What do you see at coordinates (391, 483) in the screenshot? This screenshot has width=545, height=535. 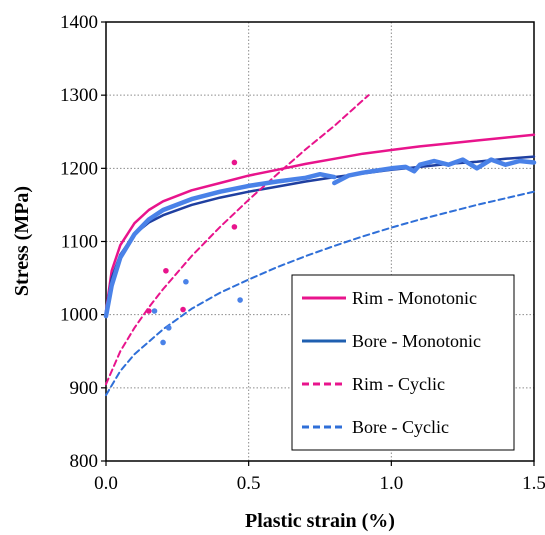 I see `x-tick-label: 1.0` at bounding box center [391, 483].